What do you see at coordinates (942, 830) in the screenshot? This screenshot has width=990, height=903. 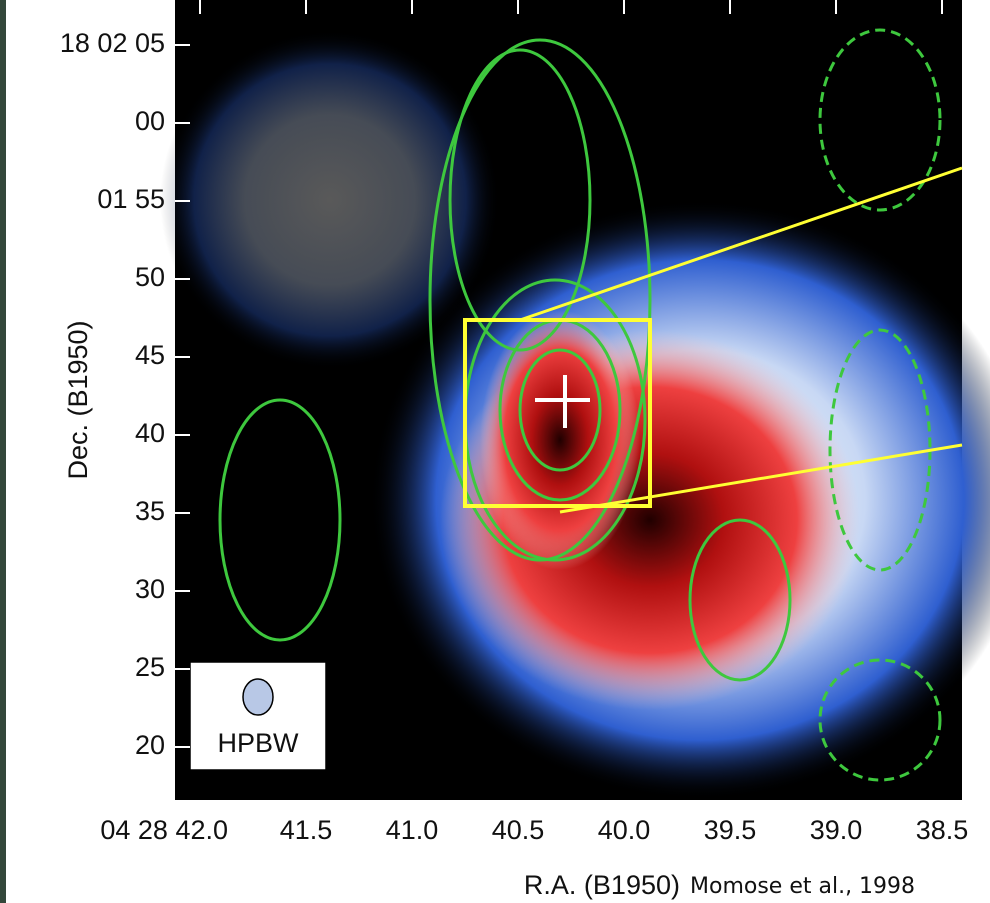 I see `x-tick-label: 38.5` at bounding box center [942, 830].